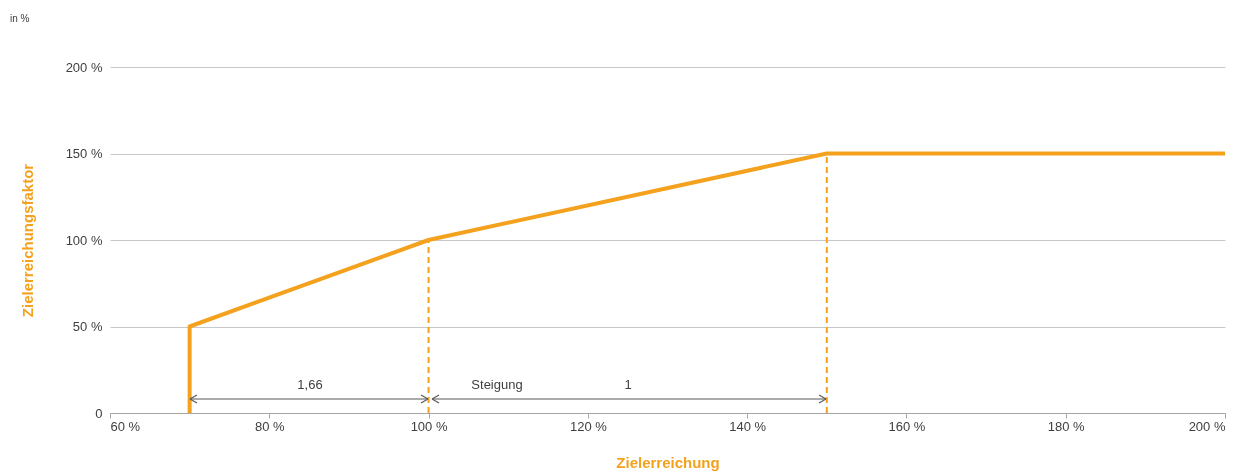 The width and height of the screenshot is (1256, 474). I want to click on y-tick-label: 150 %, so click(84, 153).